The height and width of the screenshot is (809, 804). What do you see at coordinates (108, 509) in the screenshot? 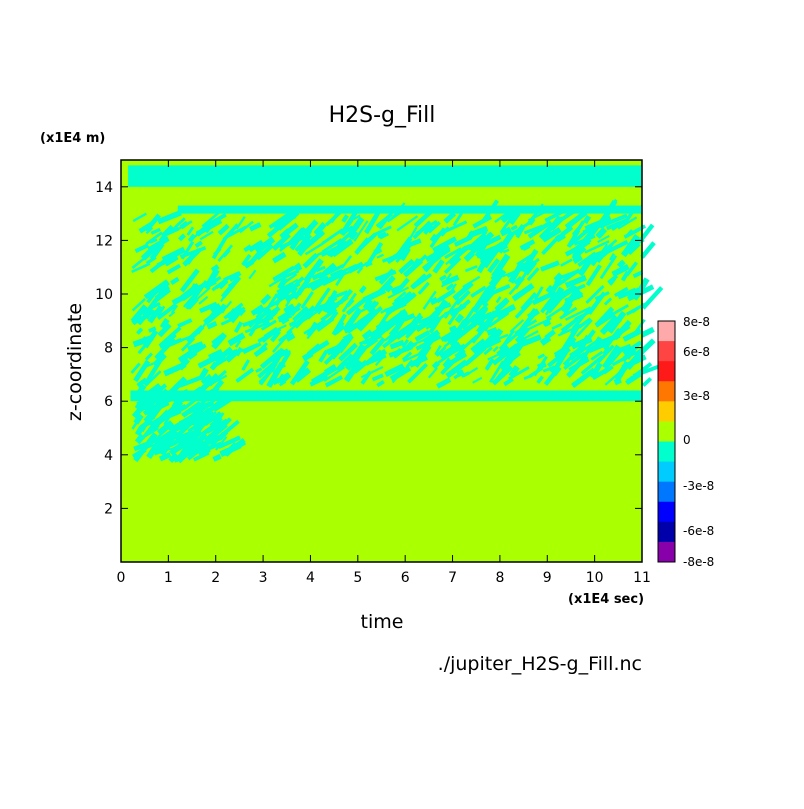
I see `y-tick-label: 2` at bounding box center [108, 509].